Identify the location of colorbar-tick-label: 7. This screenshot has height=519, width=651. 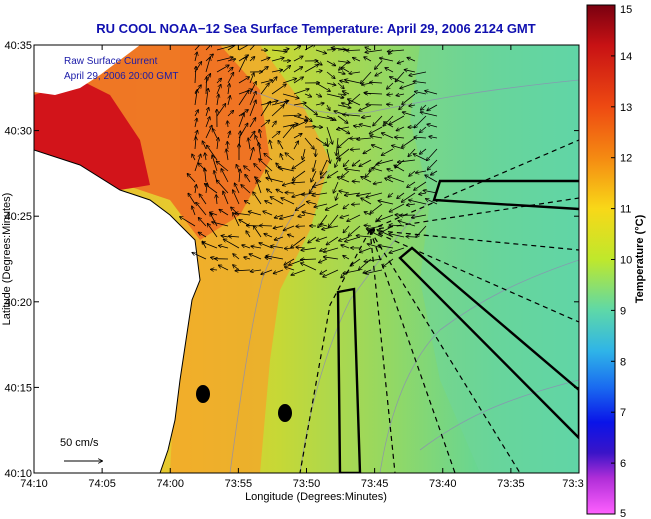
(623, 413).